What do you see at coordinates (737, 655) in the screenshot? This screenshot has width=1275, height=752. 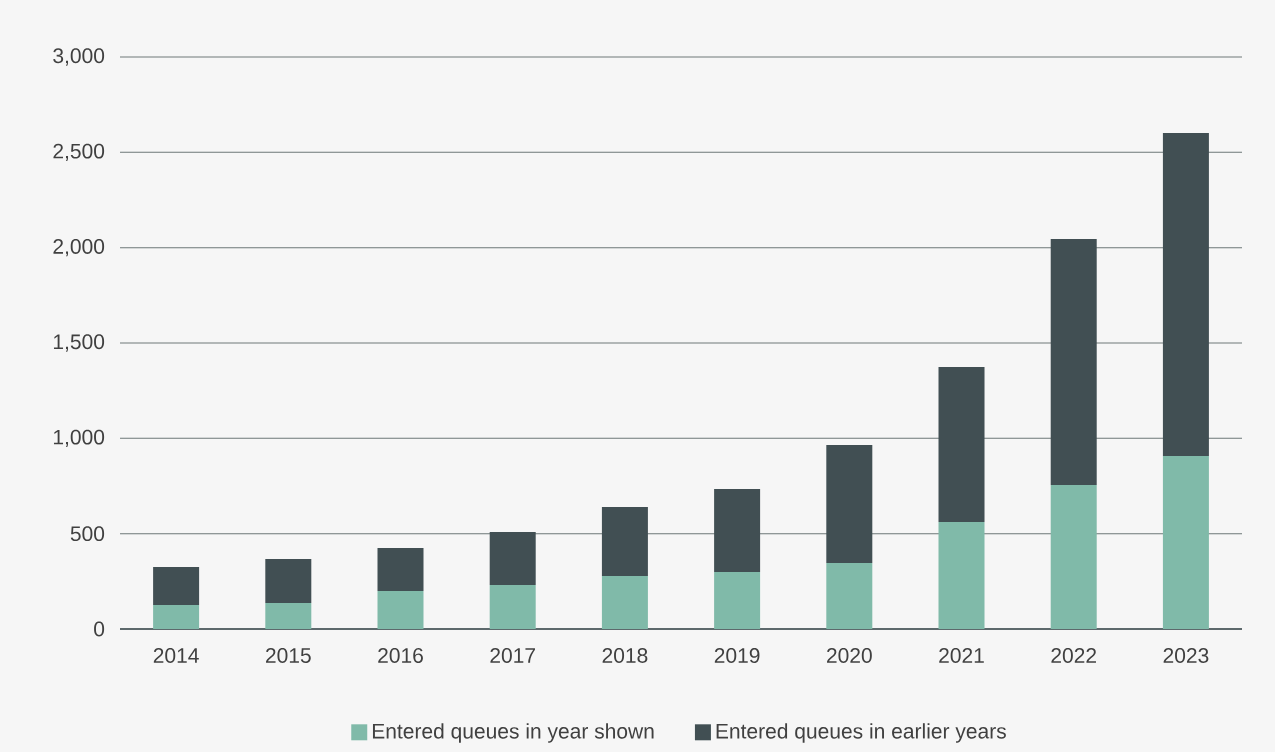 I see `x-tick-label: 2019` at bounding box center [737, 655].